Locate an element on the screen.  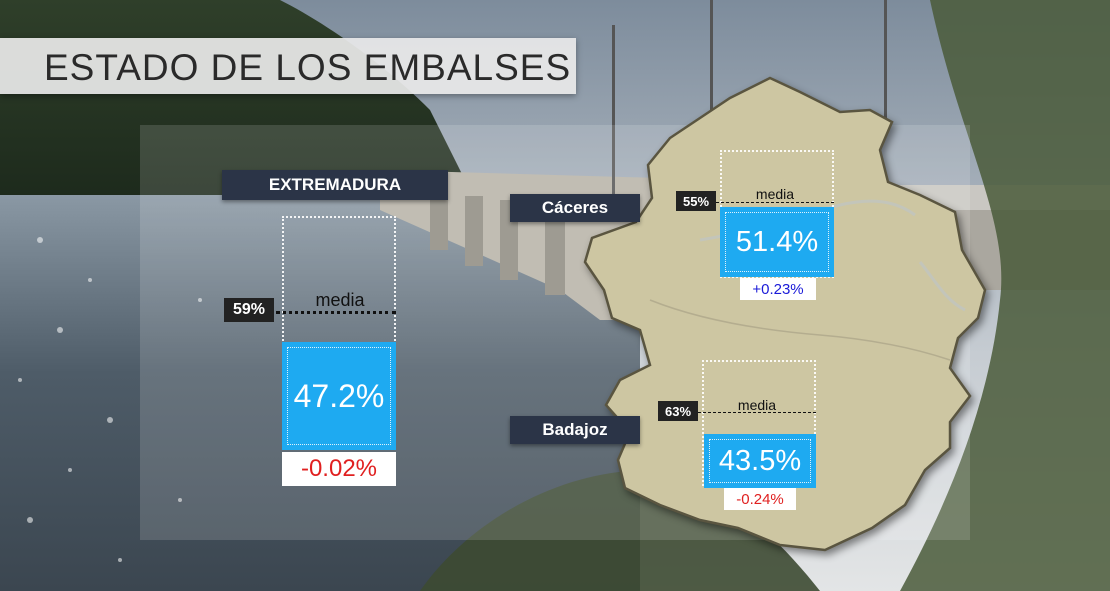
weekly-change-value: -0.02% is located at coordinates (339, 468).